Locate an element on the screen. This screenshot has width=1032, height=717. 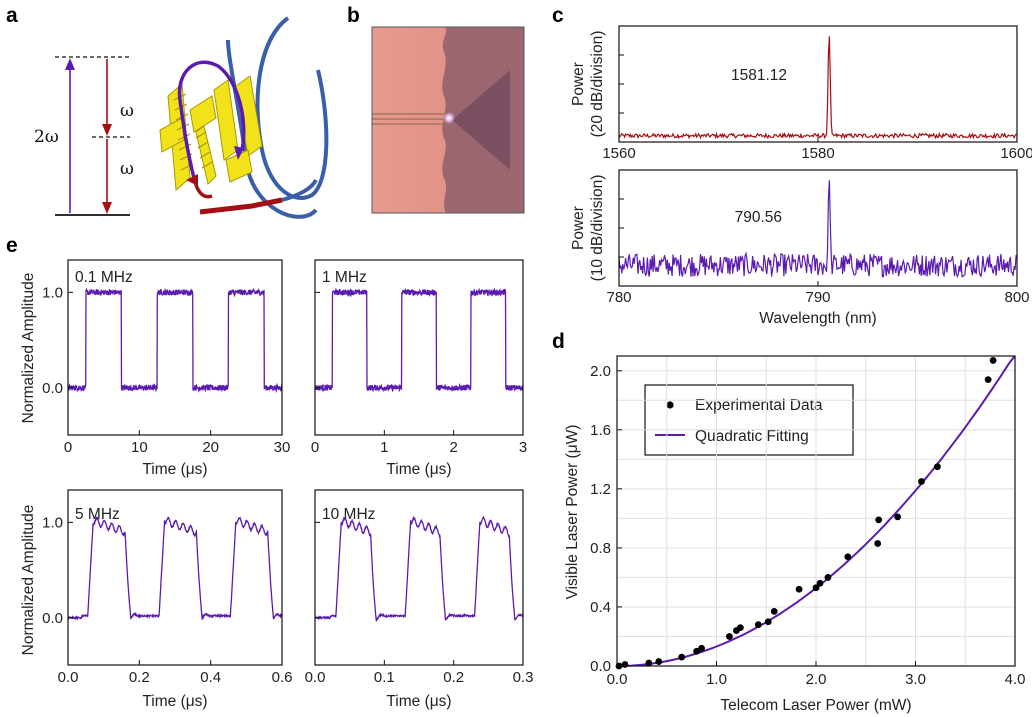
e3-trace is located at coordinates (175, 568).